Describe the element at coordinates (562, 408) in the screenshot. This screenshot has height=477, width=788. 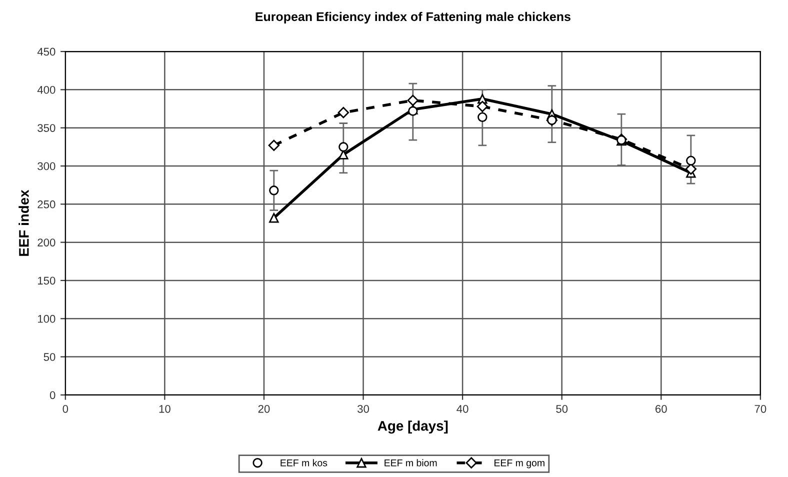
I see `x-tick-label: 50` at that location.